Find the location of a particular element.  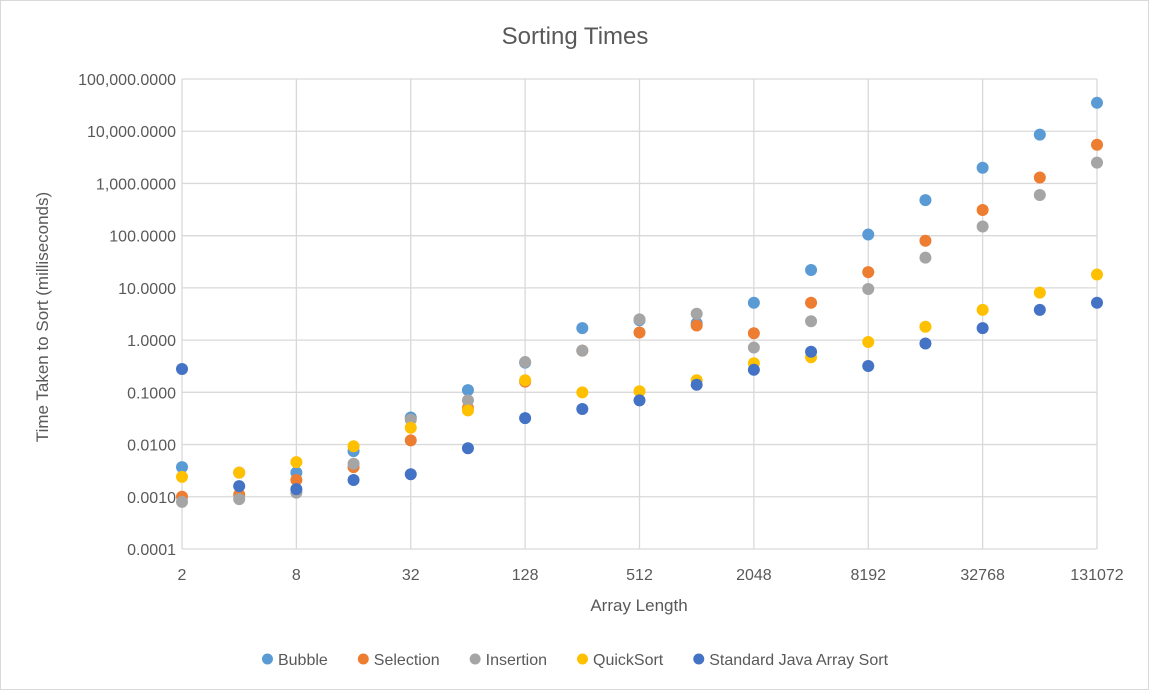

x-tick-label: 131072 is located at coordinates (1096, 575).